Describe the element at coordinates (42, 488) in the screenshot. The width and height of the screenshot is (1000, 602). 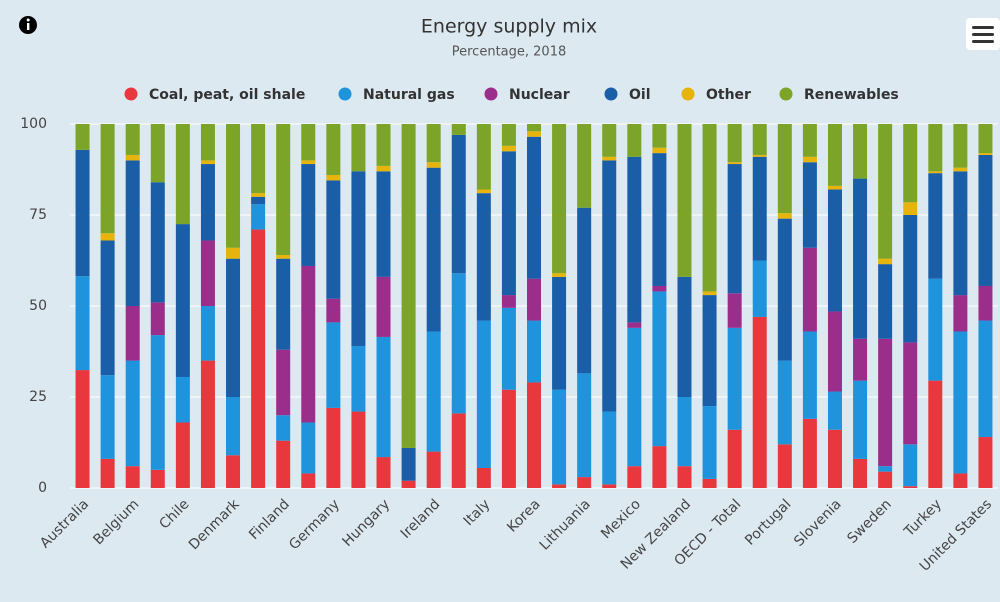
I see `y-tick-label: 0` at that location.